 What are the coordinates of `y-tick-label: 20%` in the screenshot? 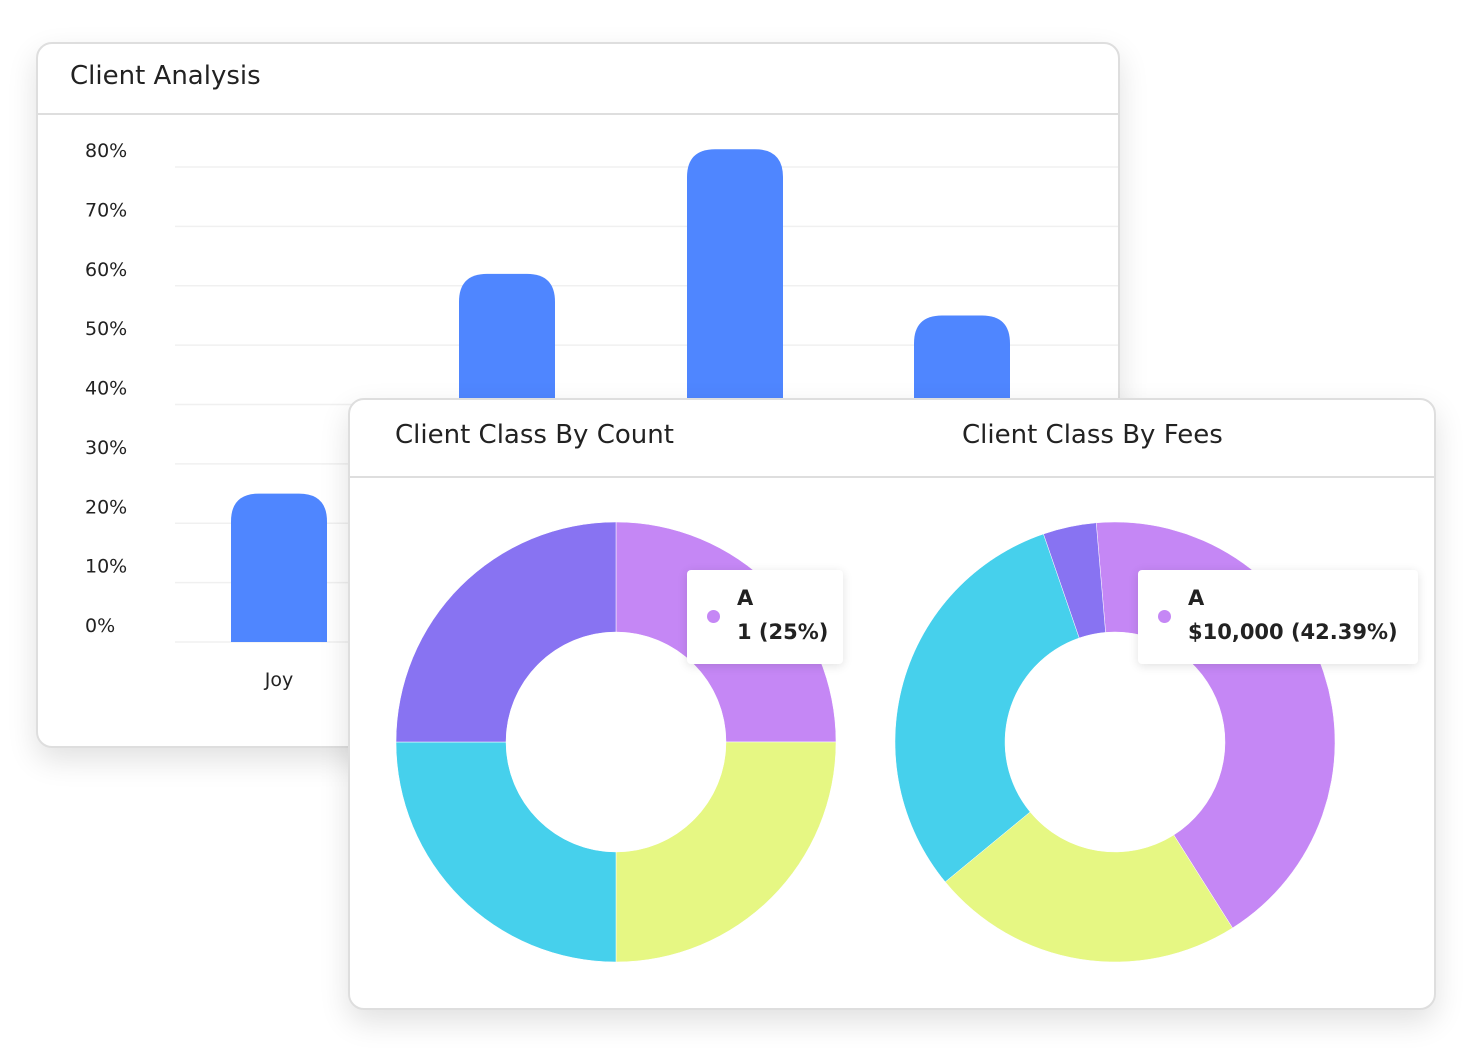 It's located at (106, 507).